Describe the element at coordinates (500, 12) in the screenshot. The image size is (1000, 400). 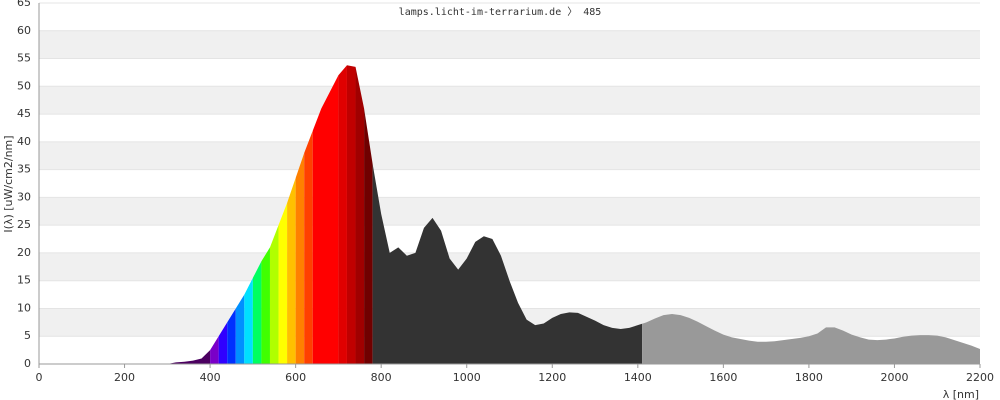
I see `chart-title: lamps.licht-im-terrarium.de 〉 485` at that location.